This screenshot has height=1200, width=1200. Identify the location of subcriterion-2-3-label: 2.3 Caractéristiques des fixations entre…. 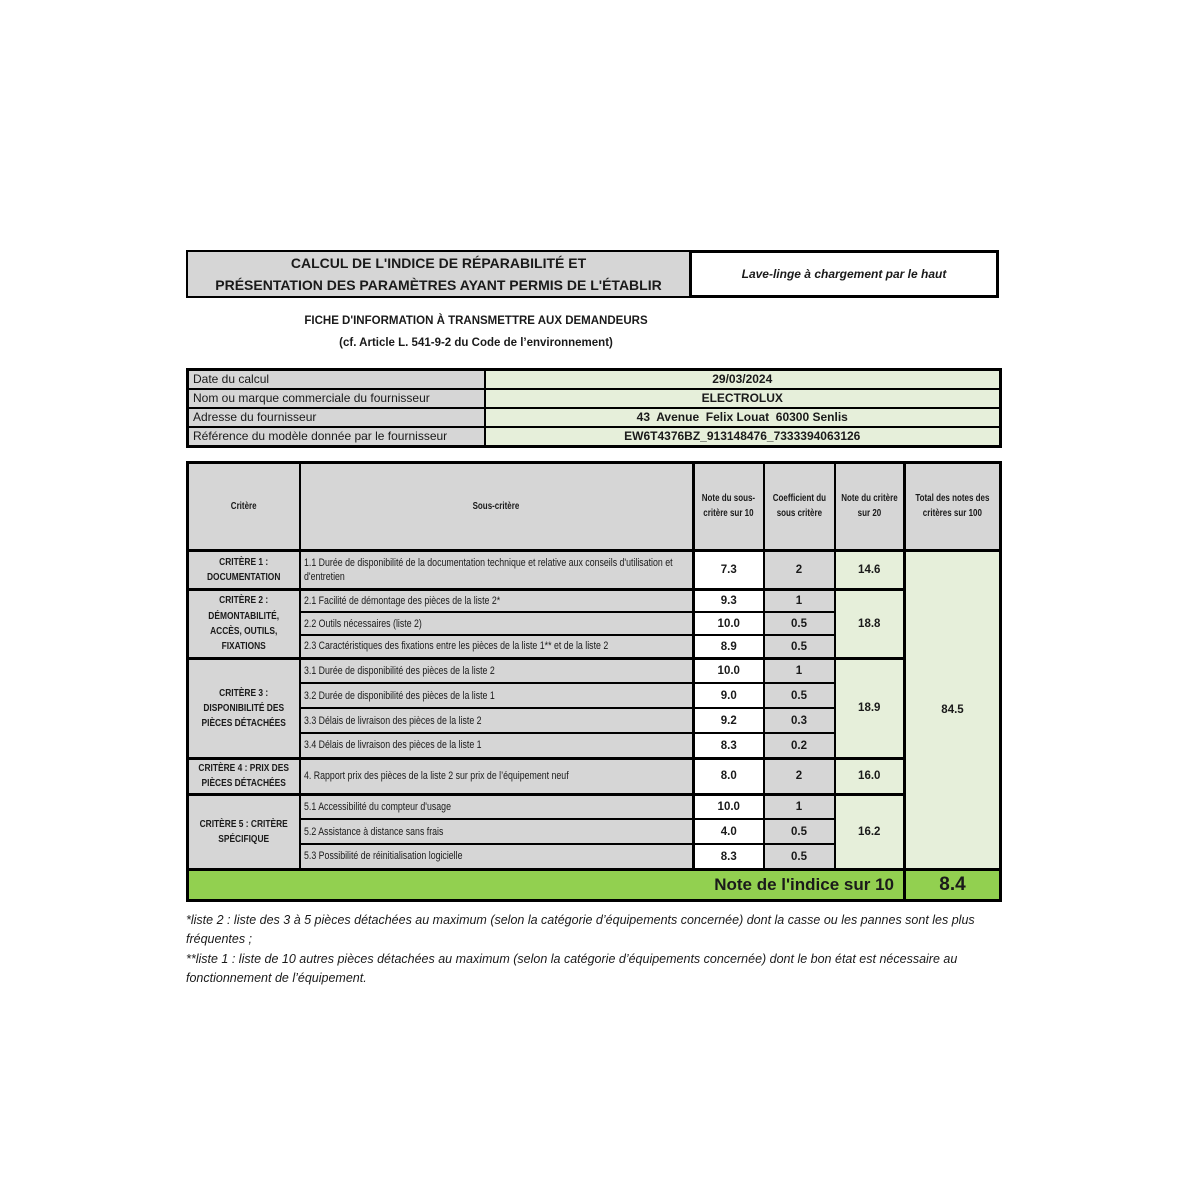
(496, 647).